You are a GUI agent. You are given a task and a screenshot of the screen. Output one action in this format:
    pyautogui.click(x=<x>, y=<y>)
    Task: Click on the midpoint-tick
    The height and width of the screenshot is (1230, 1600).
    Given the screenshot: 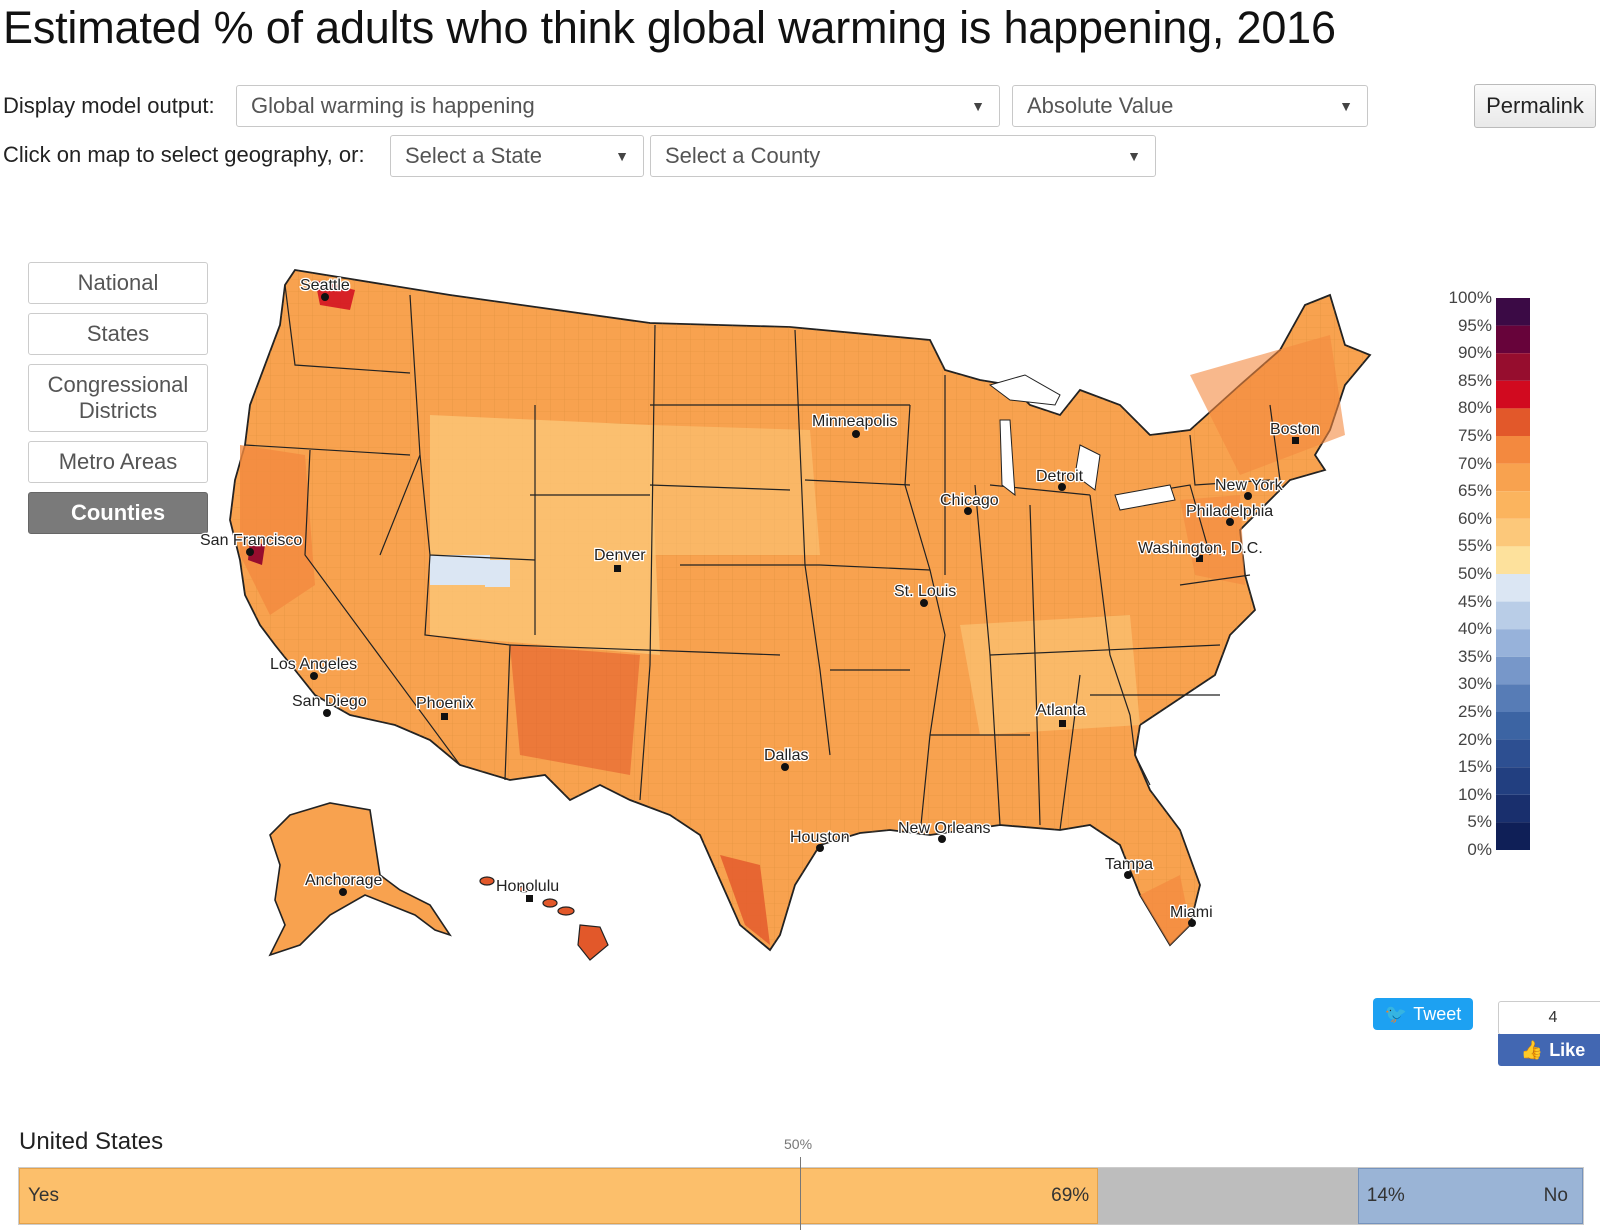 What is the action you would take?
    pyautogui.click(x=800, y=1193)
    